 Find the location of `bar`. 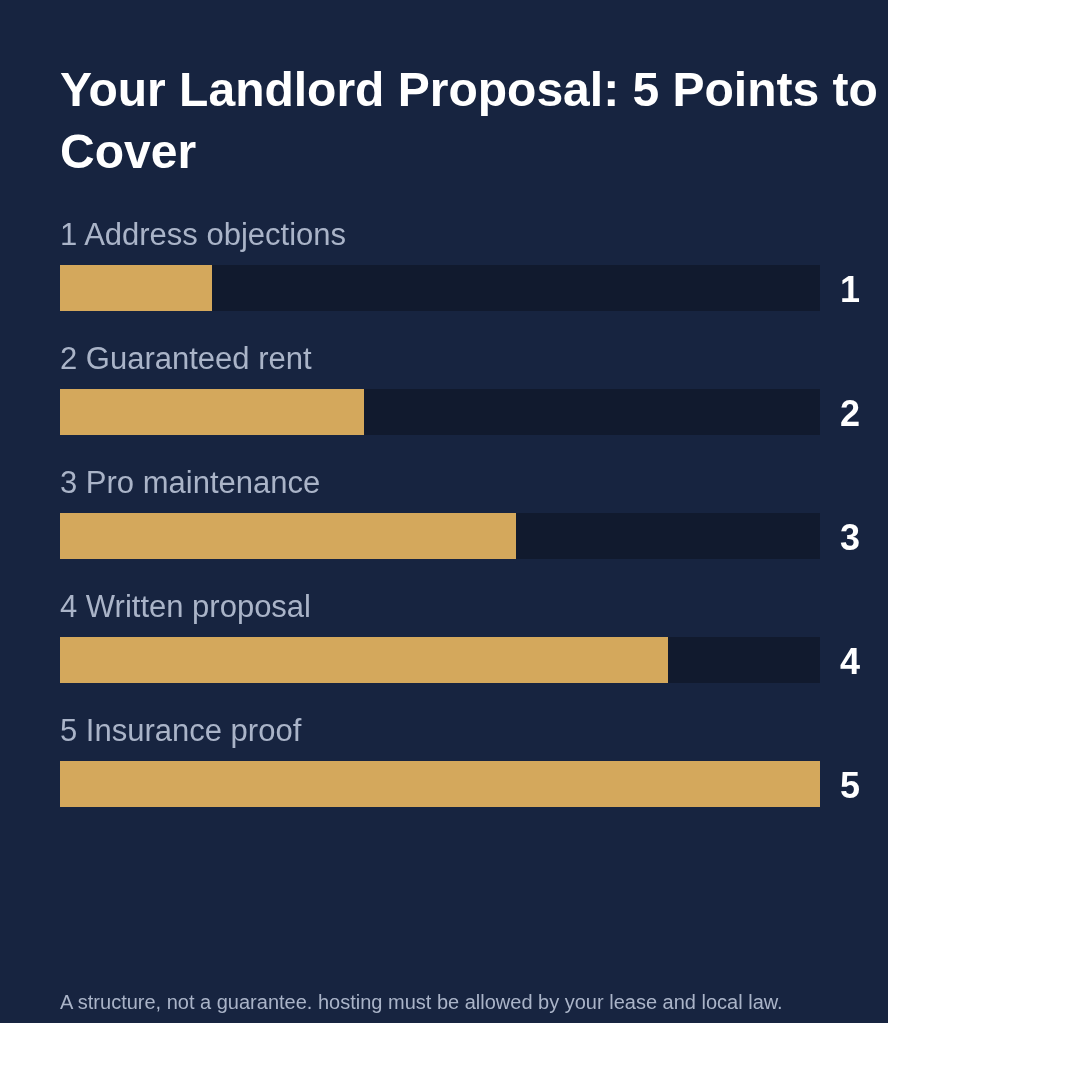

bar is located at coordinates (136, 288).